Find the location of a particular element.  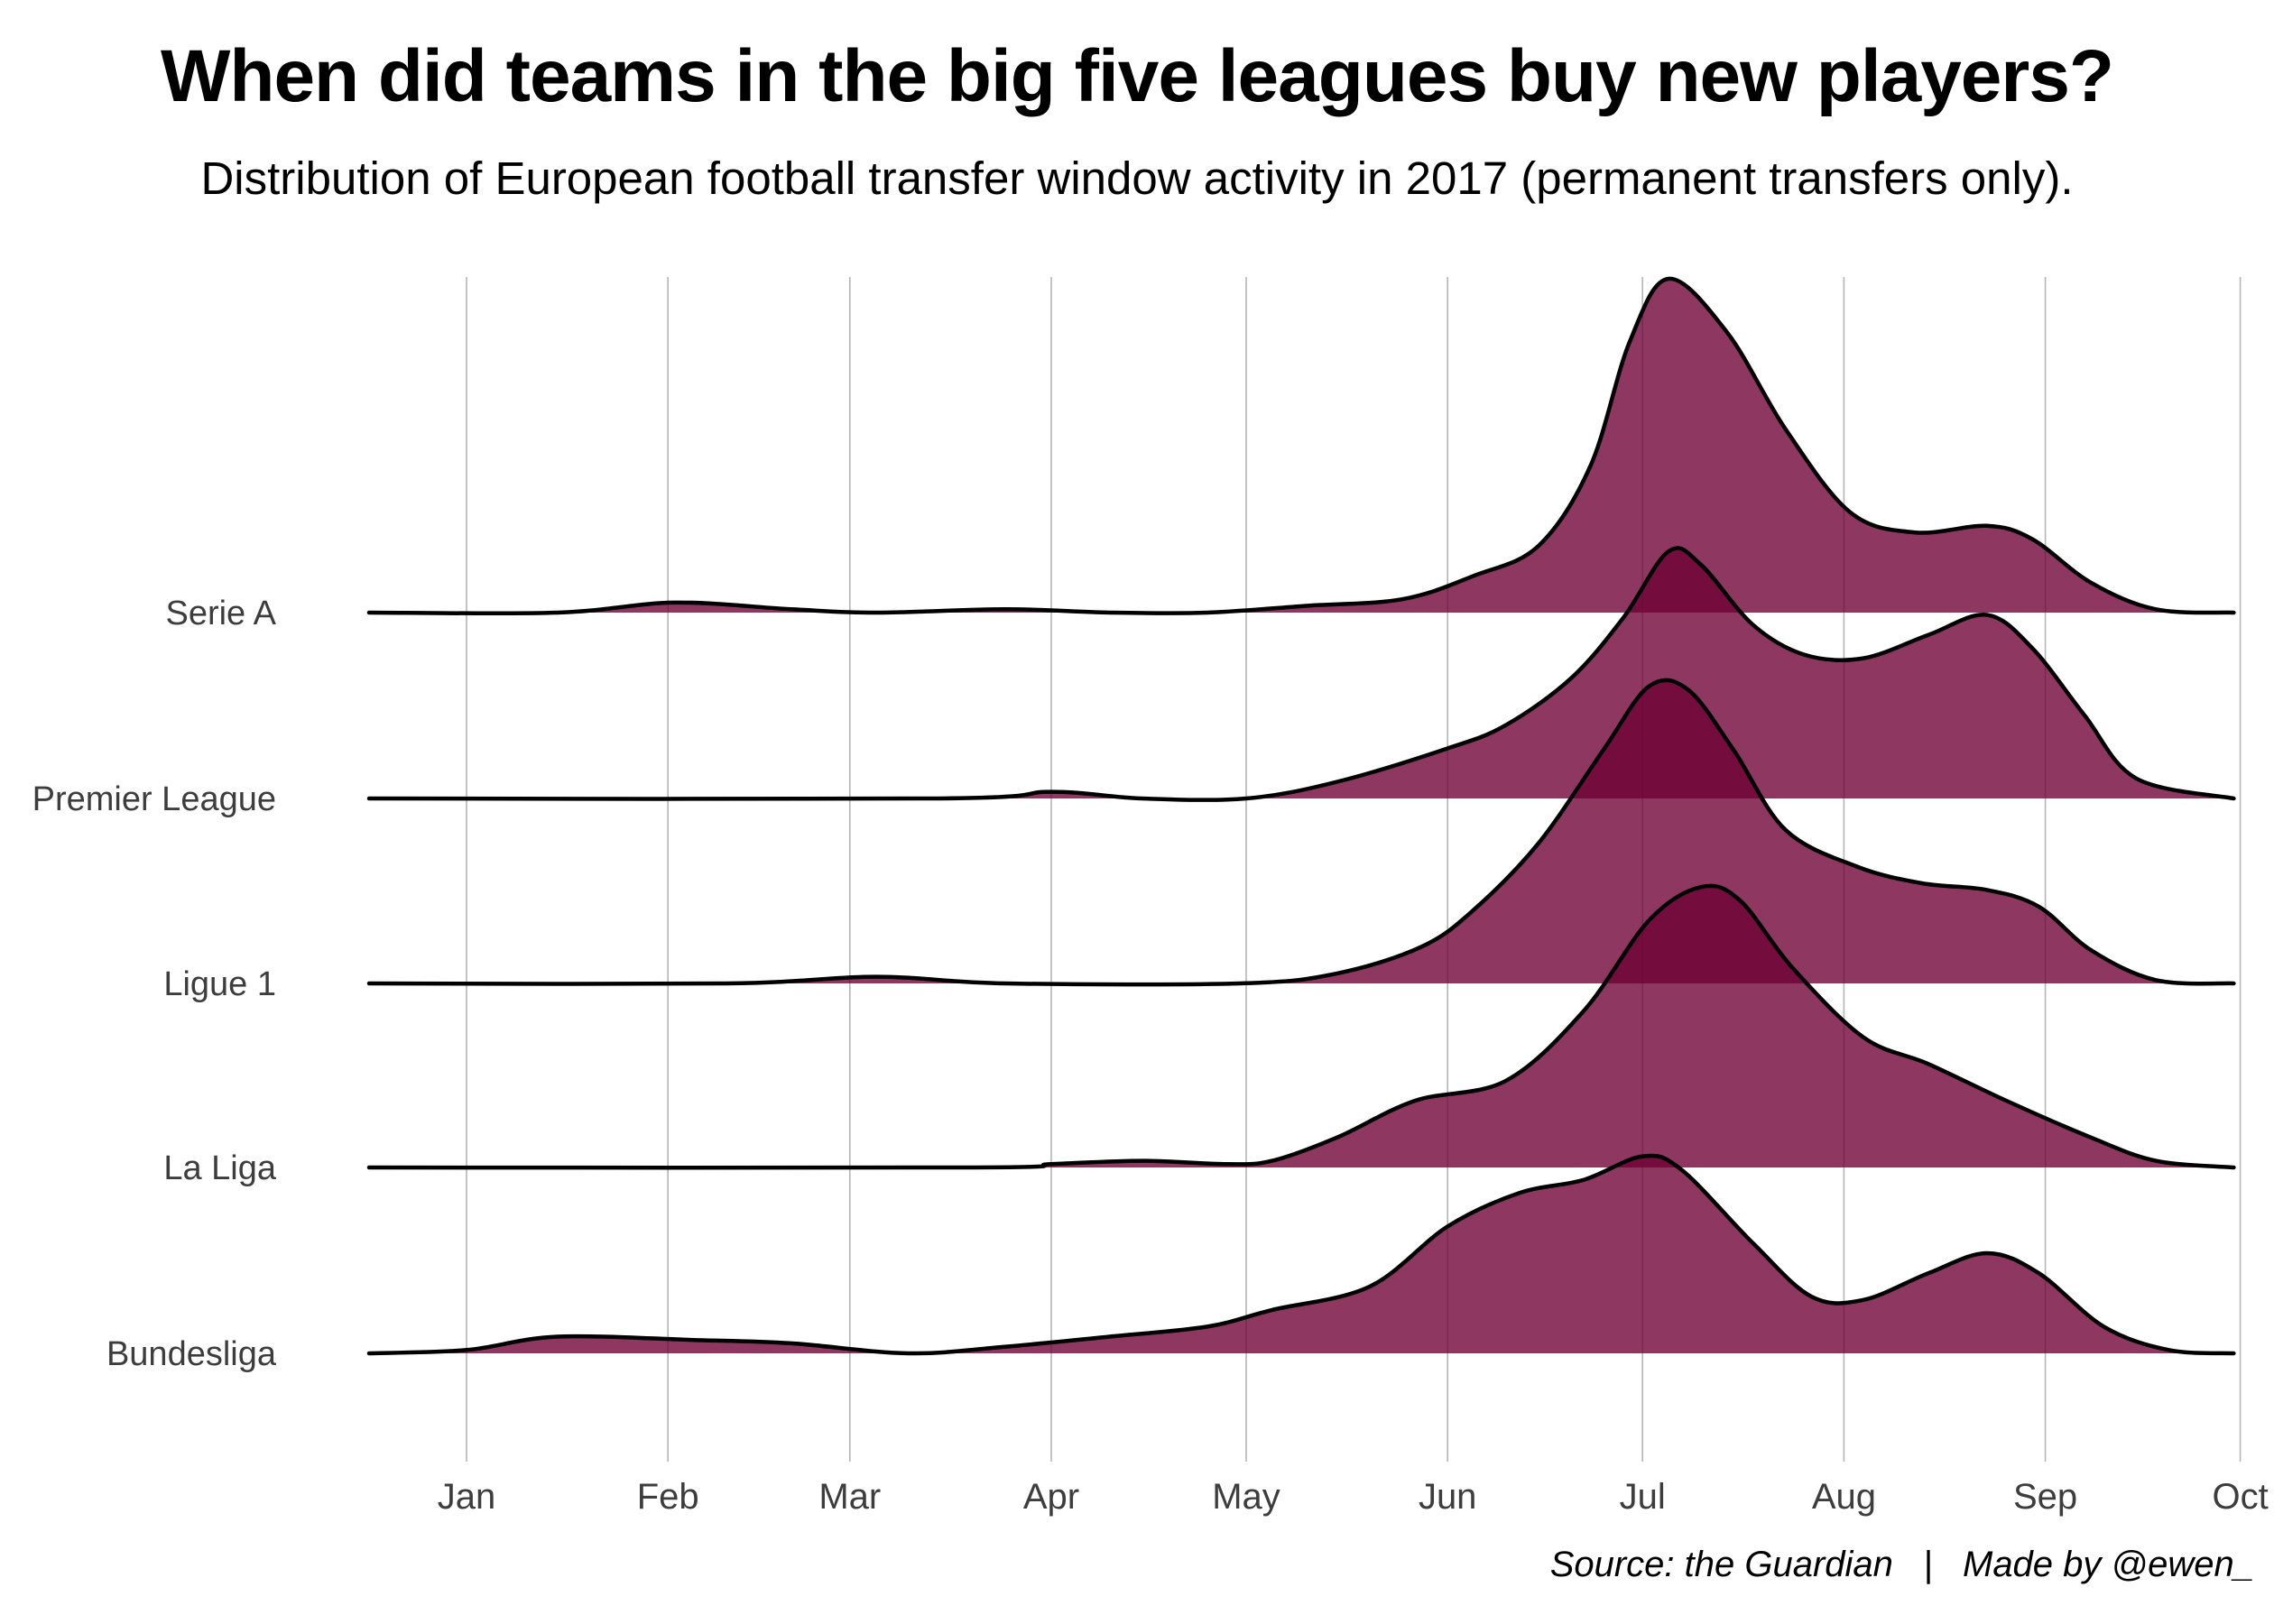

ridge-area-bundesliga is located at coordinates (1302, 1255).